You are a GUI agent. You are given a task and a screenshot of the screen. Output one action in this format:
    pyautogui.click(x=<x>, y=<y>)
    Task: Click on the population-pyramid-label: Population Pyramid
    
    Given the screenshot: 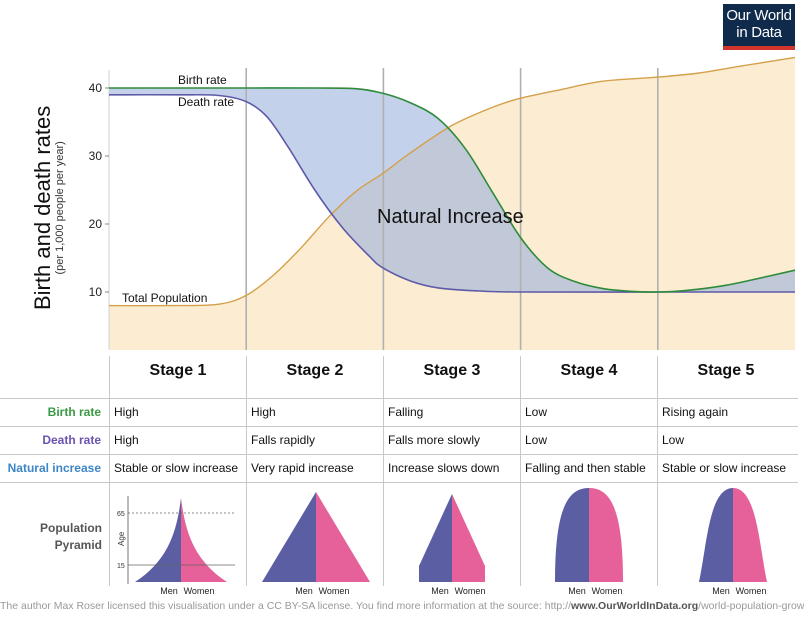 What is the action you would take?
    pyautogui.click(x=61, y=537)
    